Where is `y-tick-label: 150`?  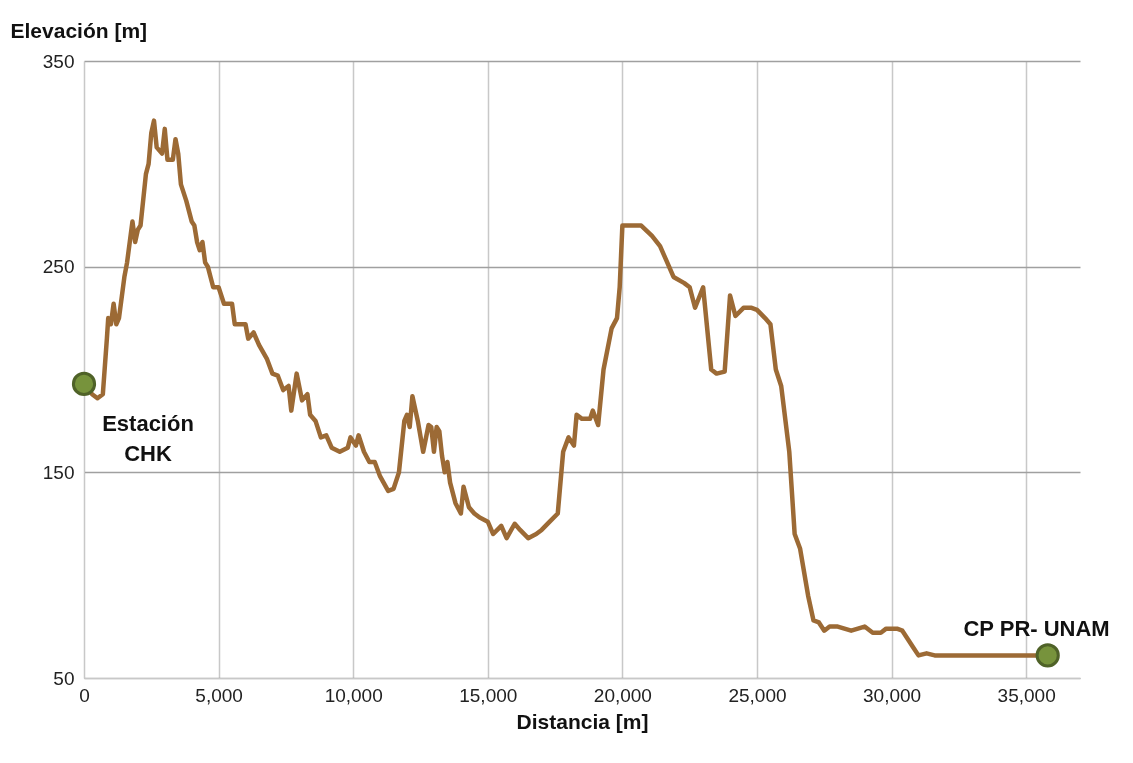
y-tick-label: 150 is located at coordinates (58, 472).